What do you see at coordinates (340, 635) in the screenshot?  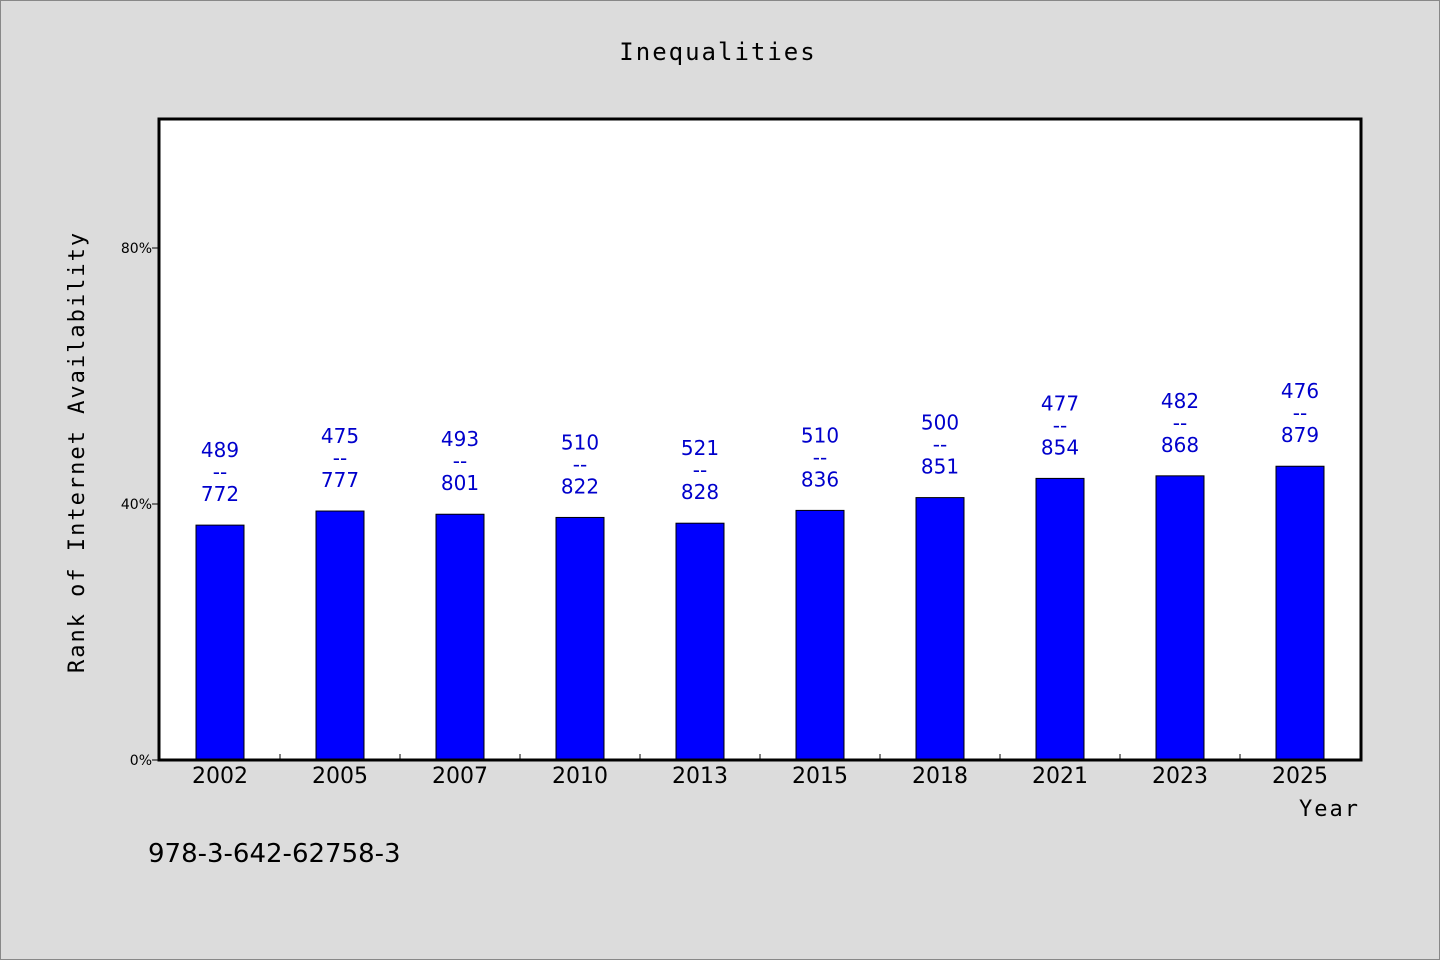 I see `bar-2005` at bounding box center [340, 635].